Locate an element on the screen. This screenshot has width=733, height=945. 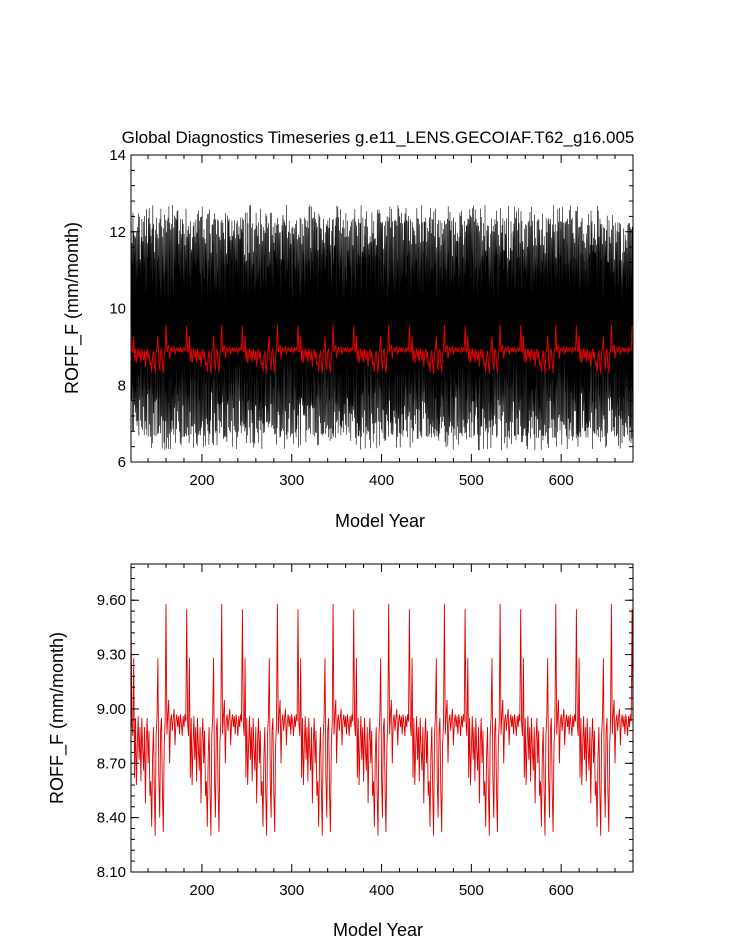
top-y-tick-label: 8 is located at coordinates (122, 385).